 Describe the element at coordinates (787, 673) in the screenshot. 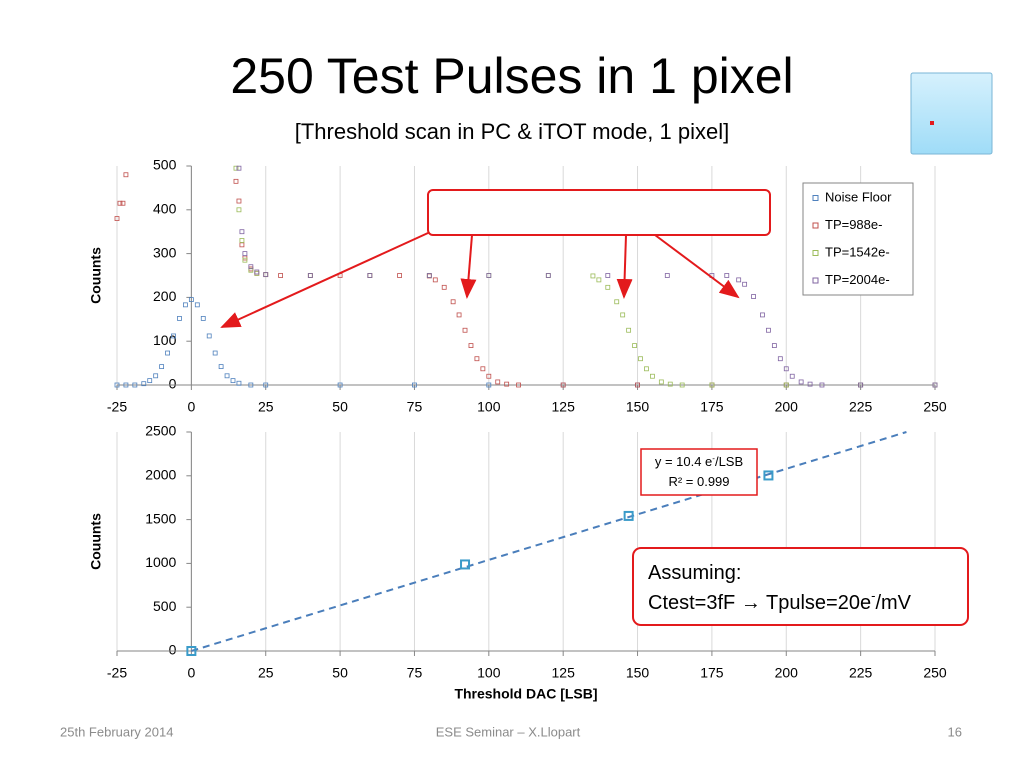

I see `x-tick-label: 200` at that location.